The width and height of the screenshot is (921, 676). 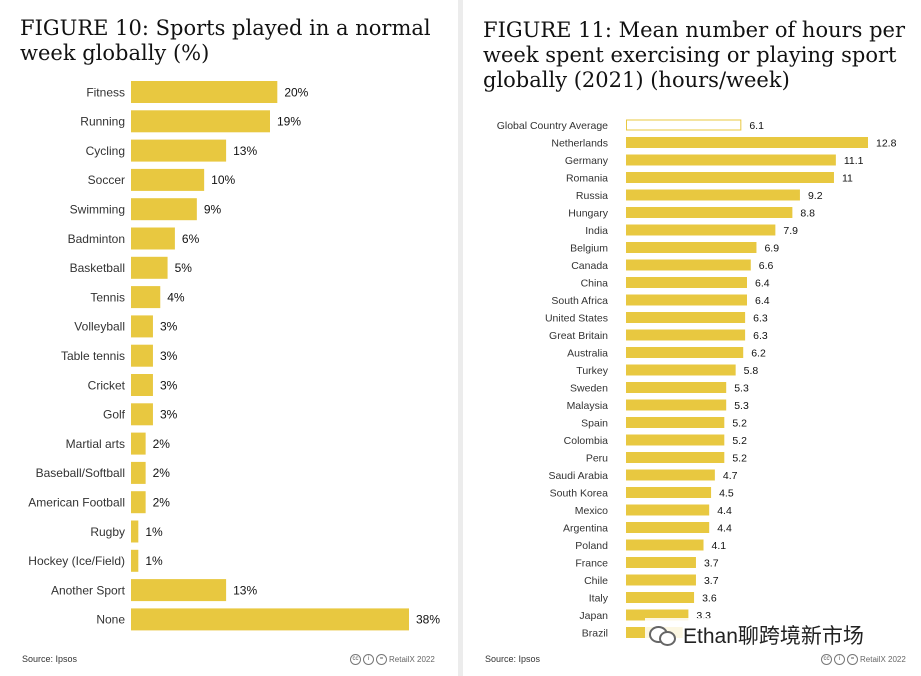 I want to click on value-label: 11.1, so click(x=854, y=161).